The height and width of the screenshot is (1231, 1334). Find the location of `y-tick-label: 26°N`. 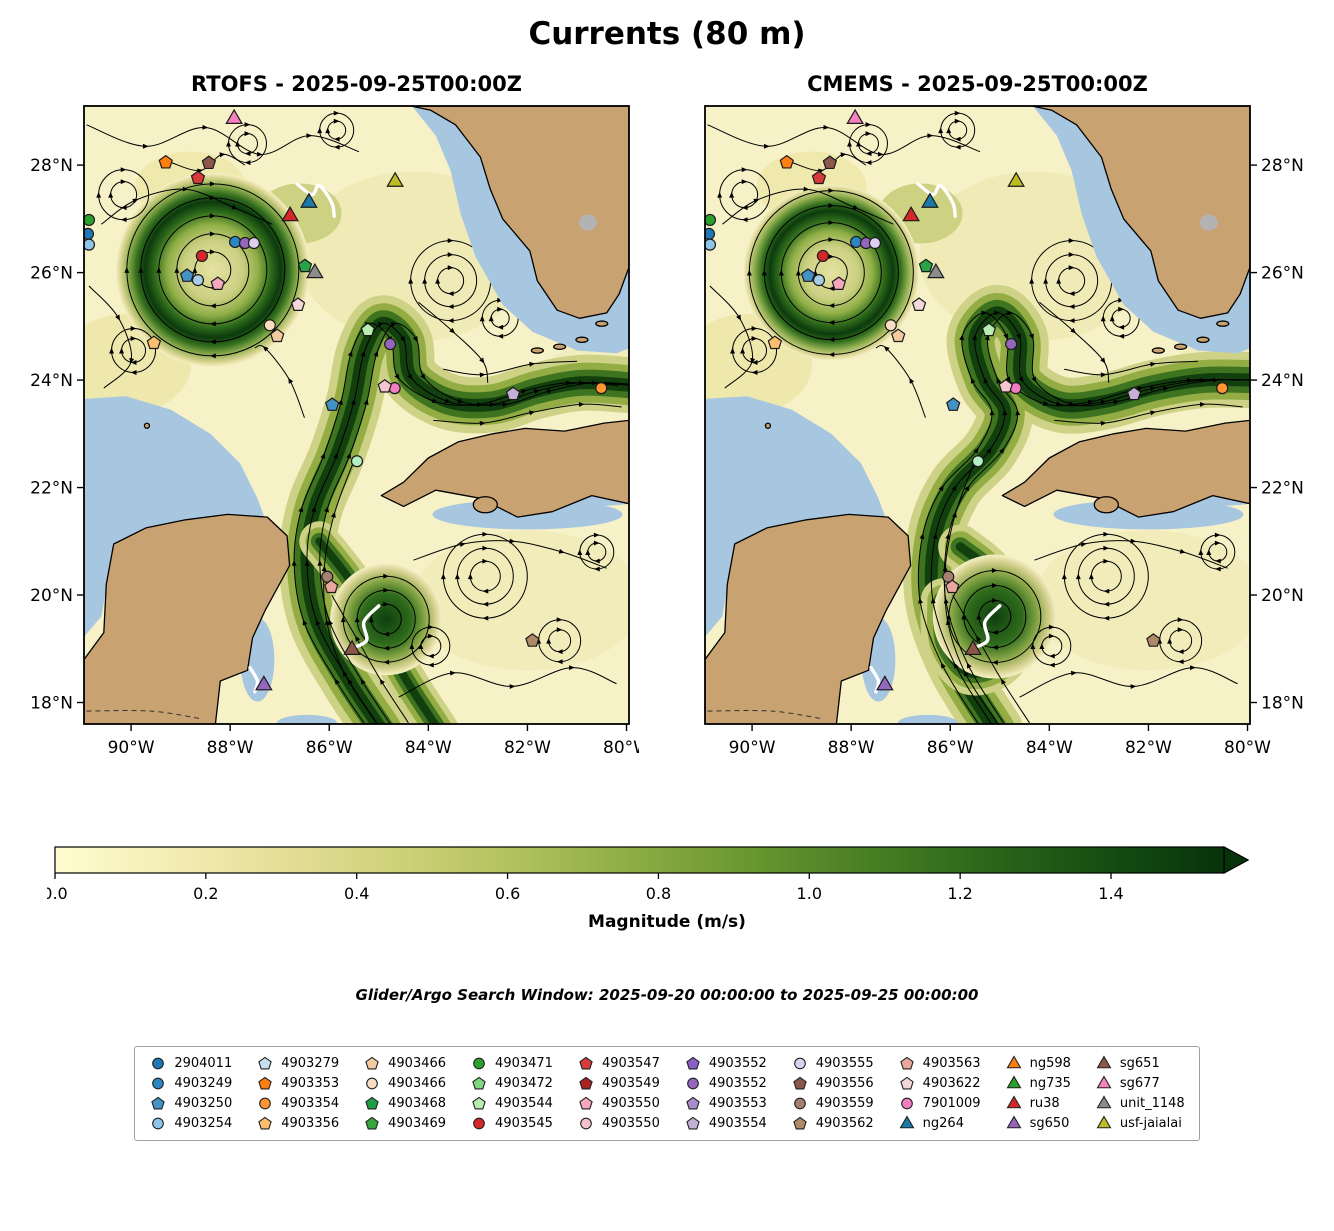

y-tick-label: 26°N is located at coordinates (51, 274).